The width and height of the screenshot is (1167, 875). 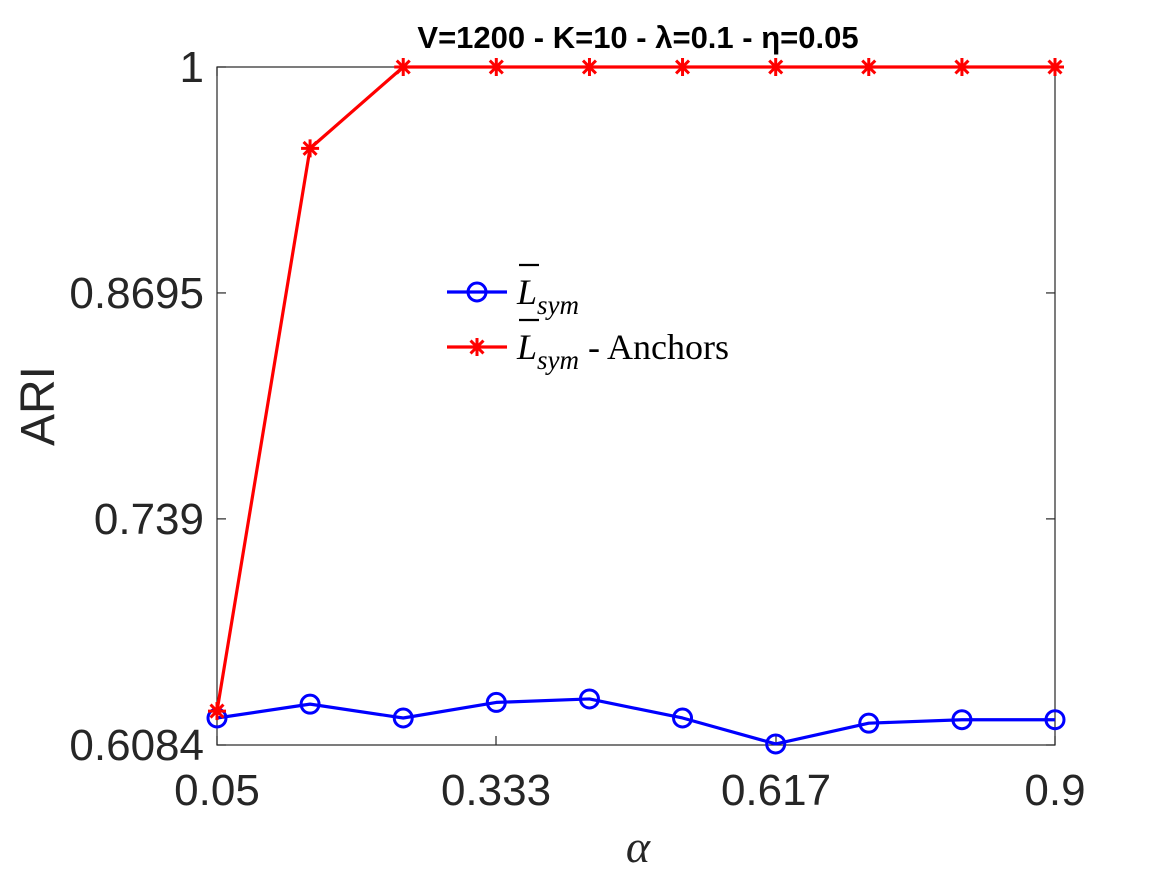 What do you see at coordinates (547, 296) in the screenshot?
I see `legend-label: Lsym` at bounding box center [547, 296].